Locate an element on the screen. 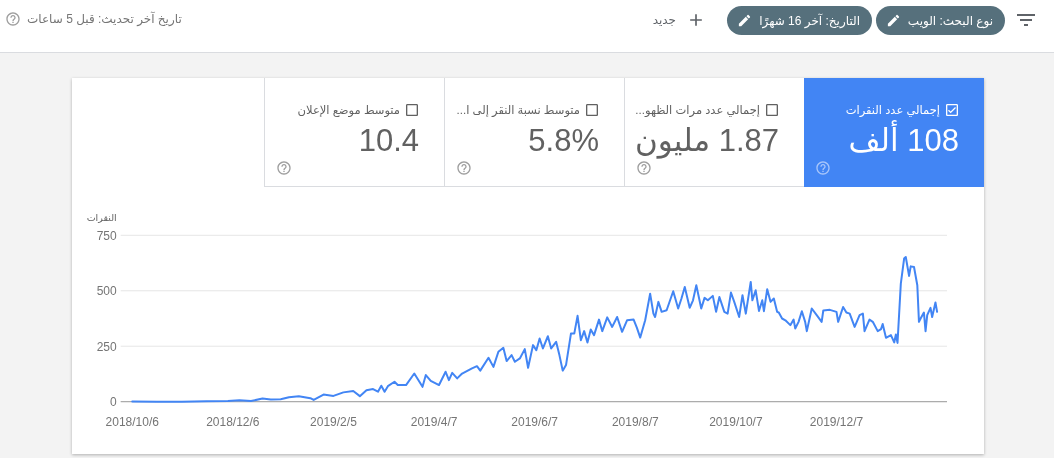  x-tick-label: 2019/2/5 is located at coordinates (334, 422).